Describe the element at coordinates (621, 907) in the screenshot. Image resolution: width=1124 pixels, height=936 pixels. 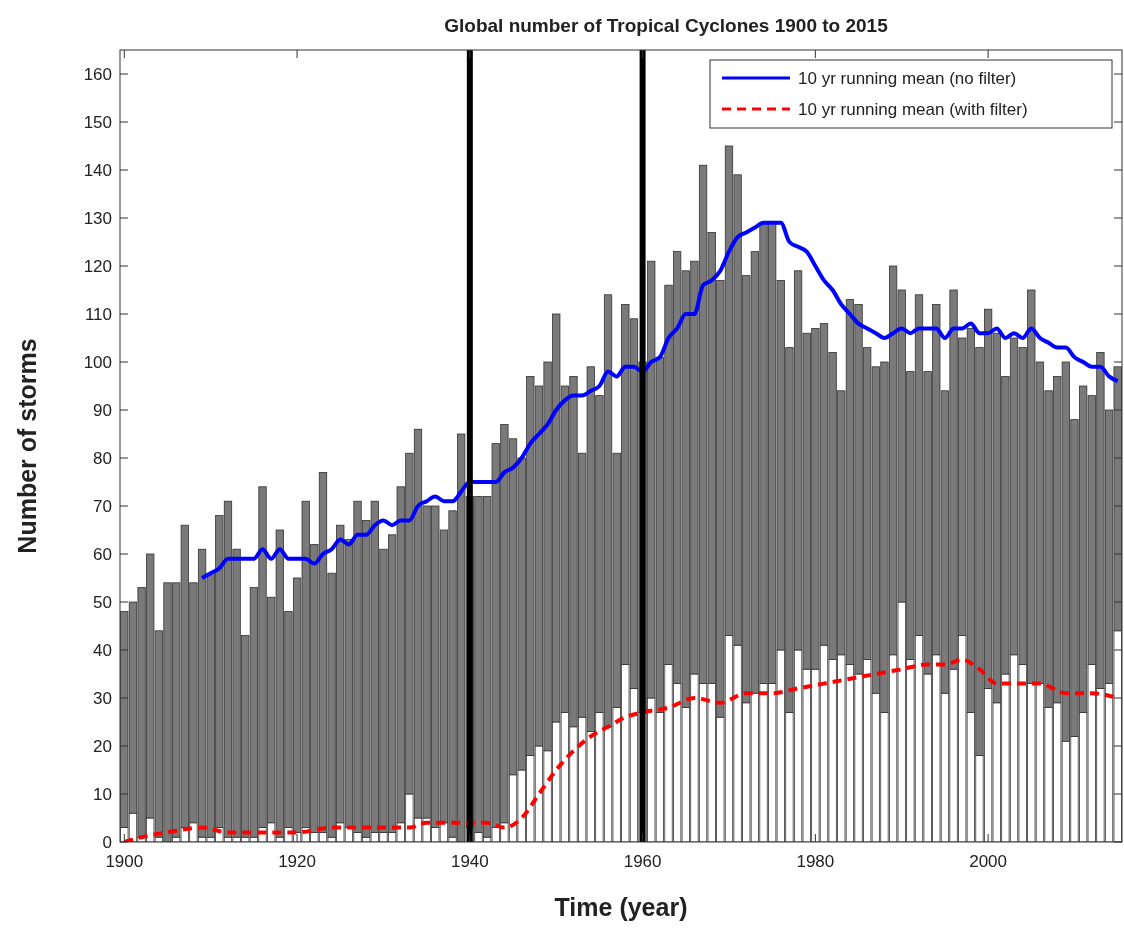
I see `x-axis-title: Time (year)` at that location.